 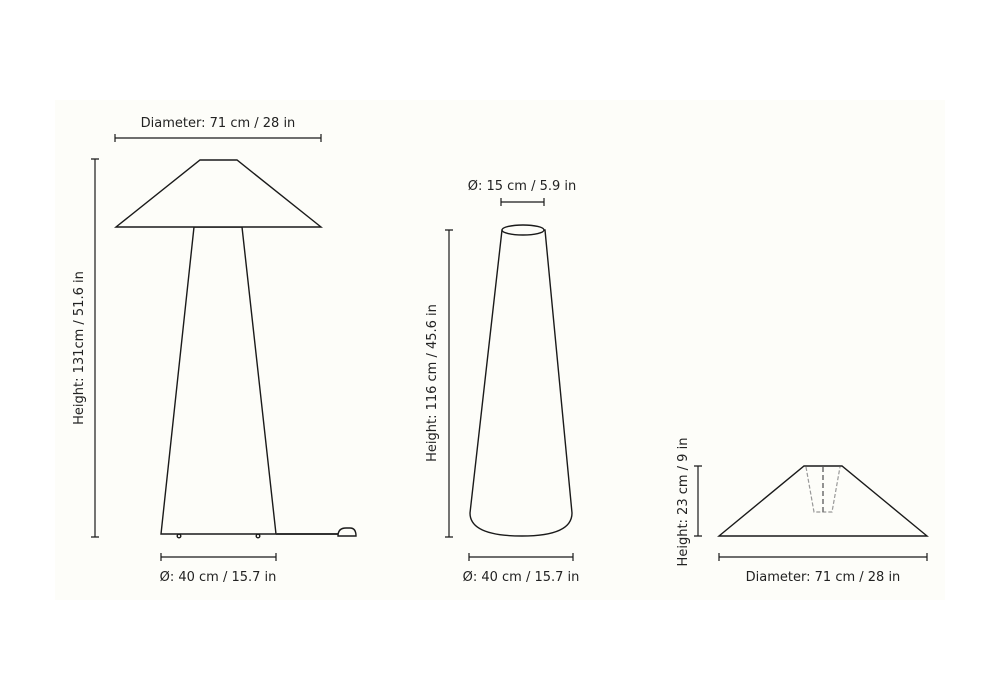 What do you see at coordinates (218, 138) in the screenshot?
I see `diameter-dimension-line` at bounding box center [218, 138].